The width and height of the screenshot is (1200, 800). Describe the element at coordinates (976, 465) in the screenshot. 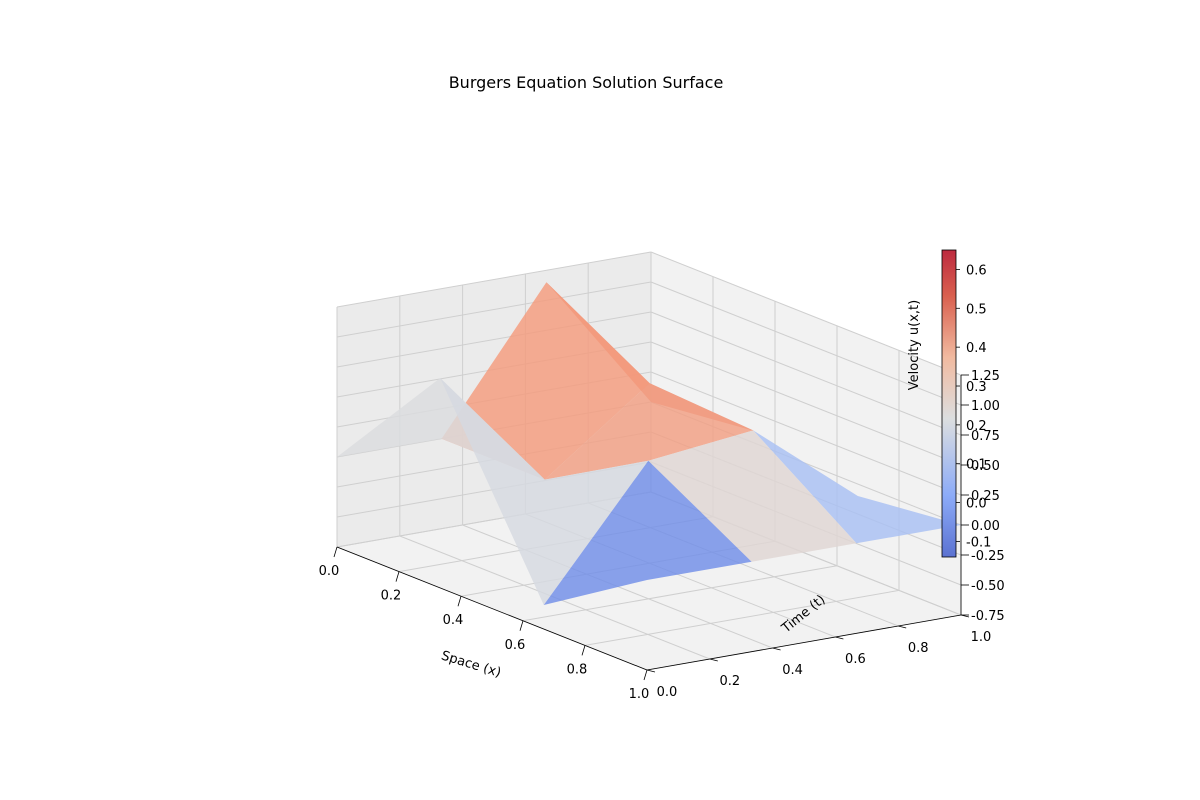

I see `colorbar-tick-label: 0.1` at that location.